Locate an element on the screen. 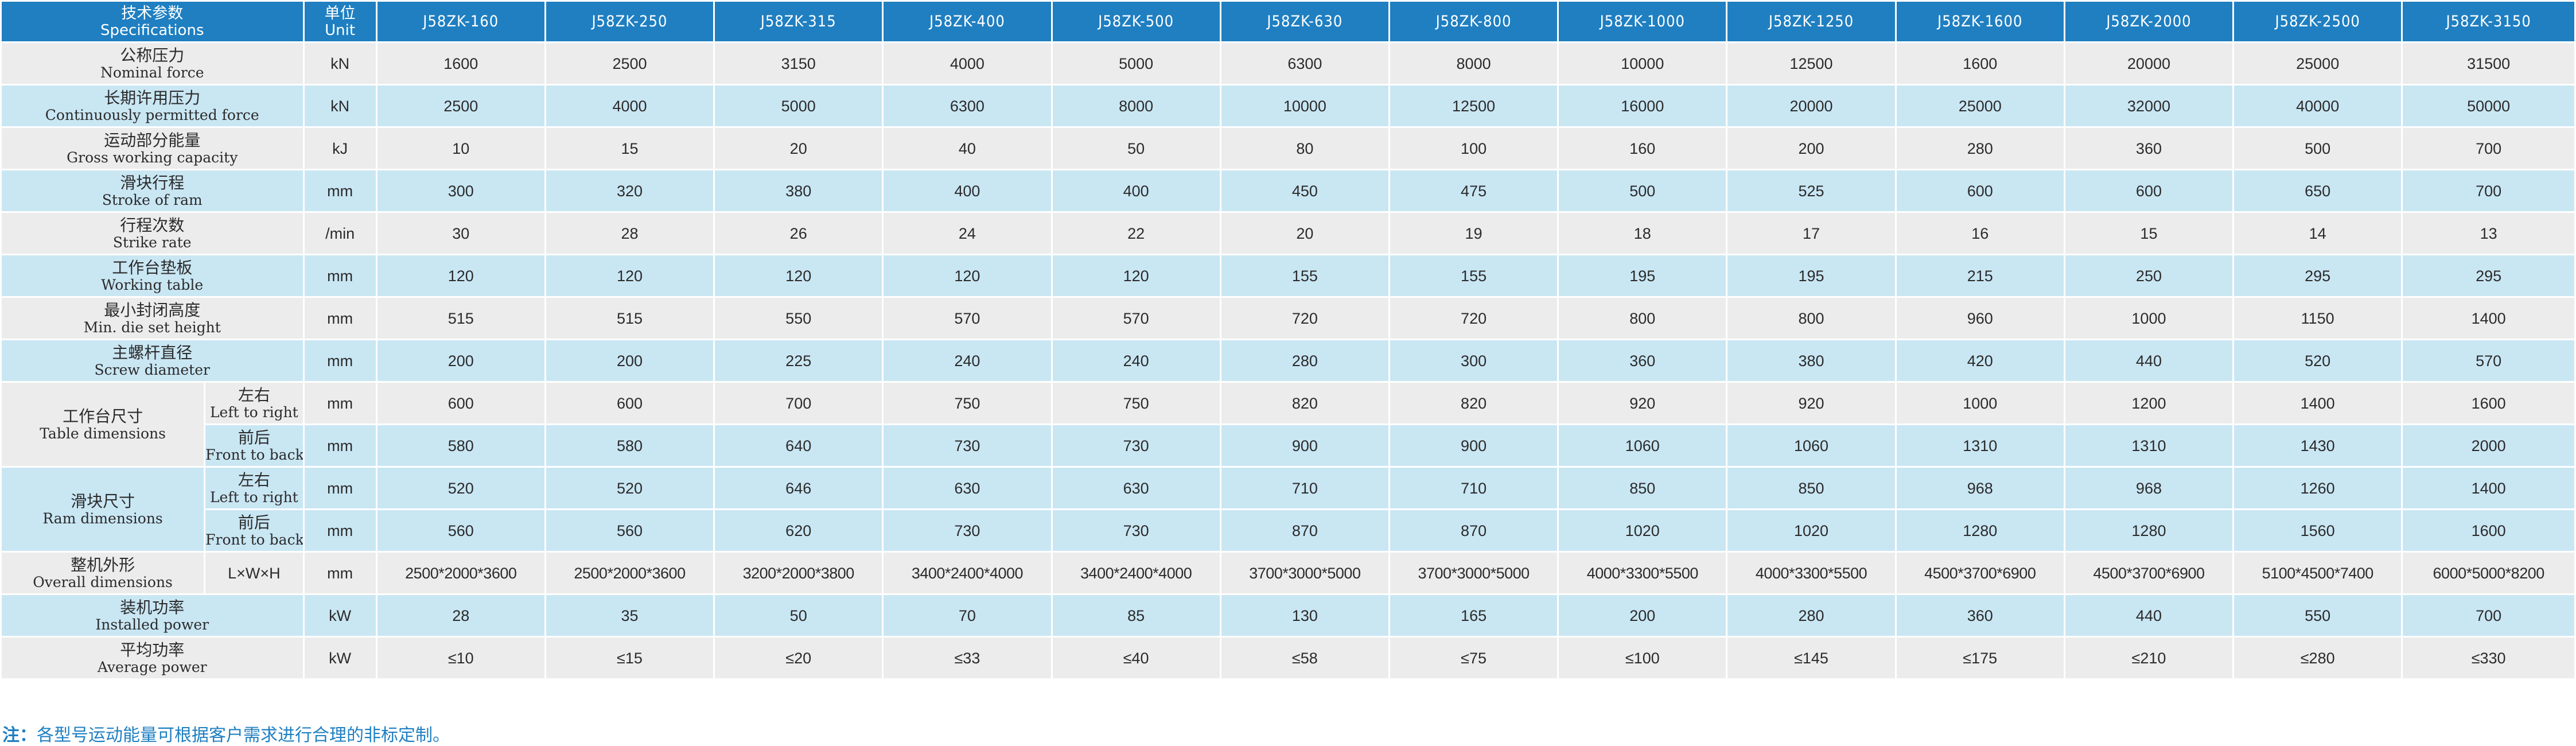  footnote: 注：各型号运动能量可根据客户需求进行合理的非标定制。 is located at coordinates (226, 734).